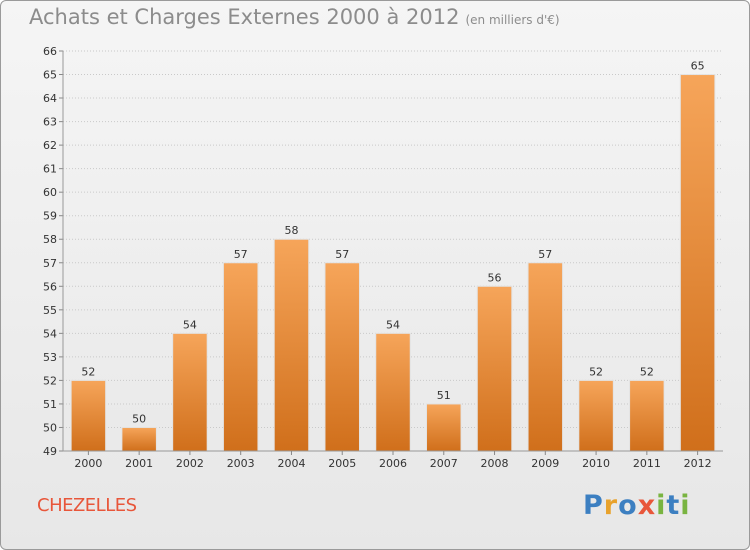 This screenshot has height=550, width=750. I want to click on y-tick-label: 58, so click(50, 239).